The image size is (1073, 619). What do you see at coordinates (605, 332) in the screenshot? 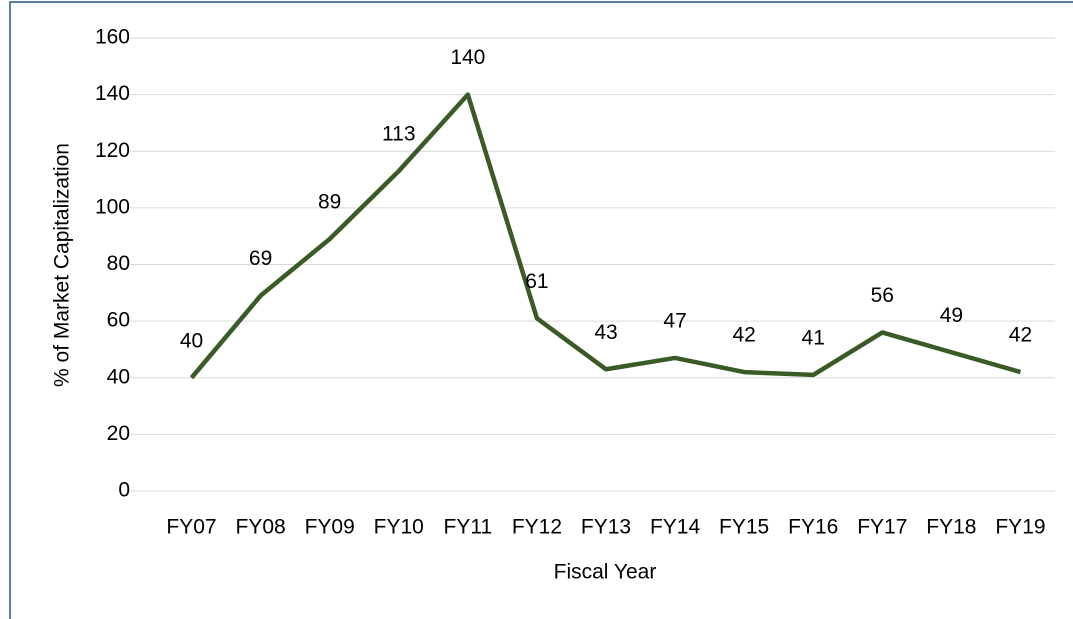
I see `data-label: 43` at bounding box center [605, 332].